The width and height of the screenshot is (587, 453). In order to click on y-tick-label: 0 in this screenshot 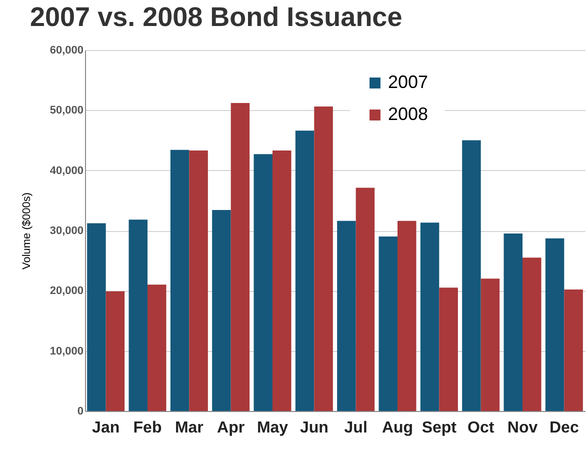, I will do `click(80, 412)`.